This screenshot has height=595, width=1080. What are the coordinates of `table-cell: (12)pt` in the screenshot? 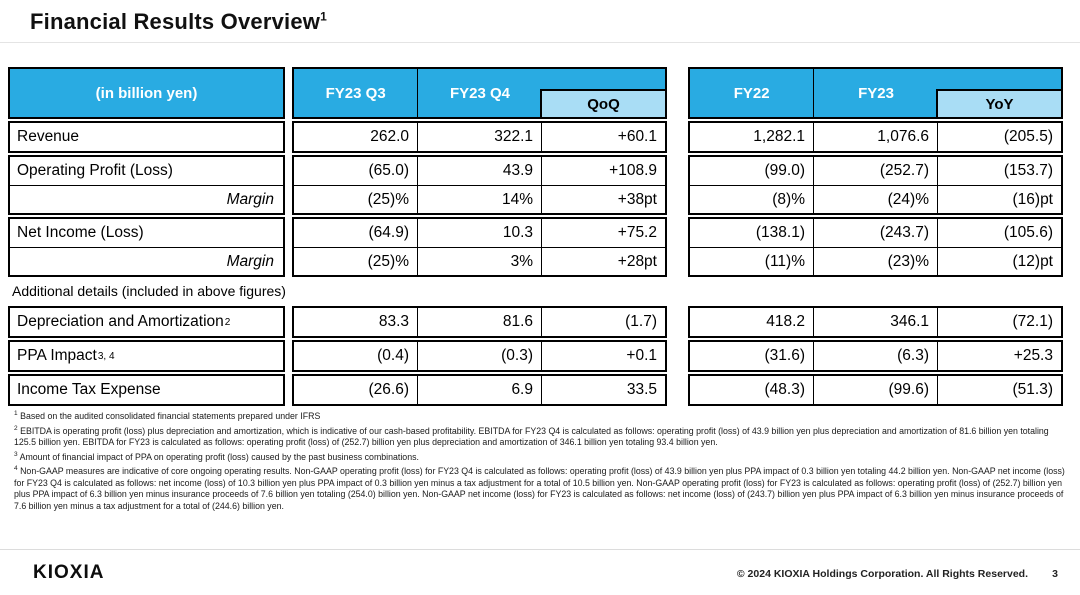 It's located at (999, 261).